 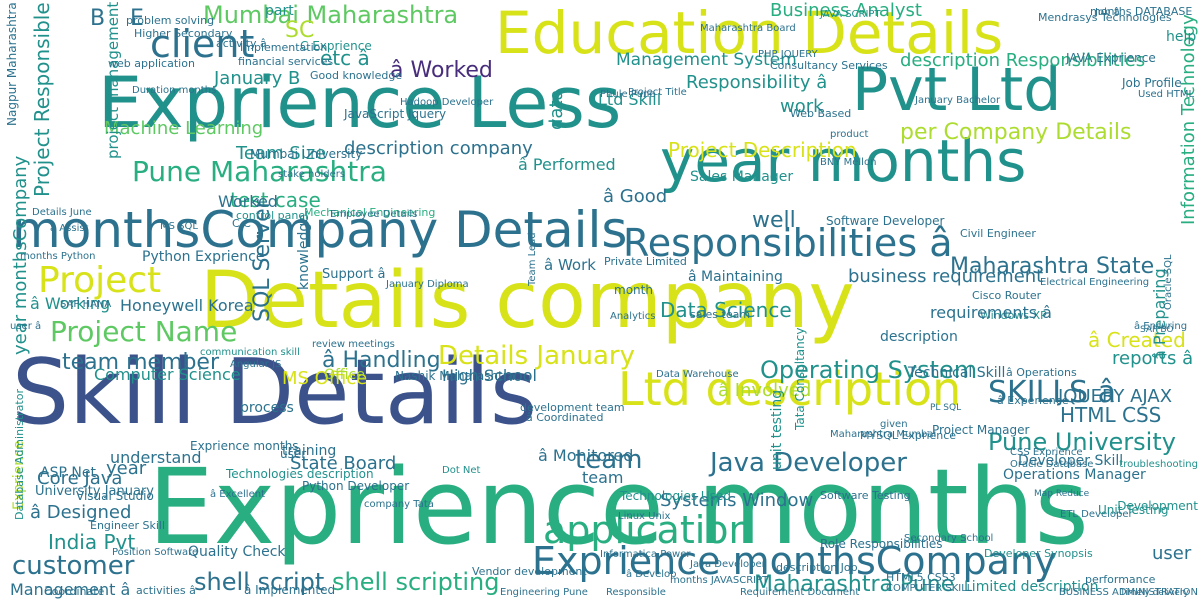 What do you see at coordinates (1158, 464) in the screenshot?
I see `word-troubleshooting: troubleshooting` at bounding box center [1158, 464].